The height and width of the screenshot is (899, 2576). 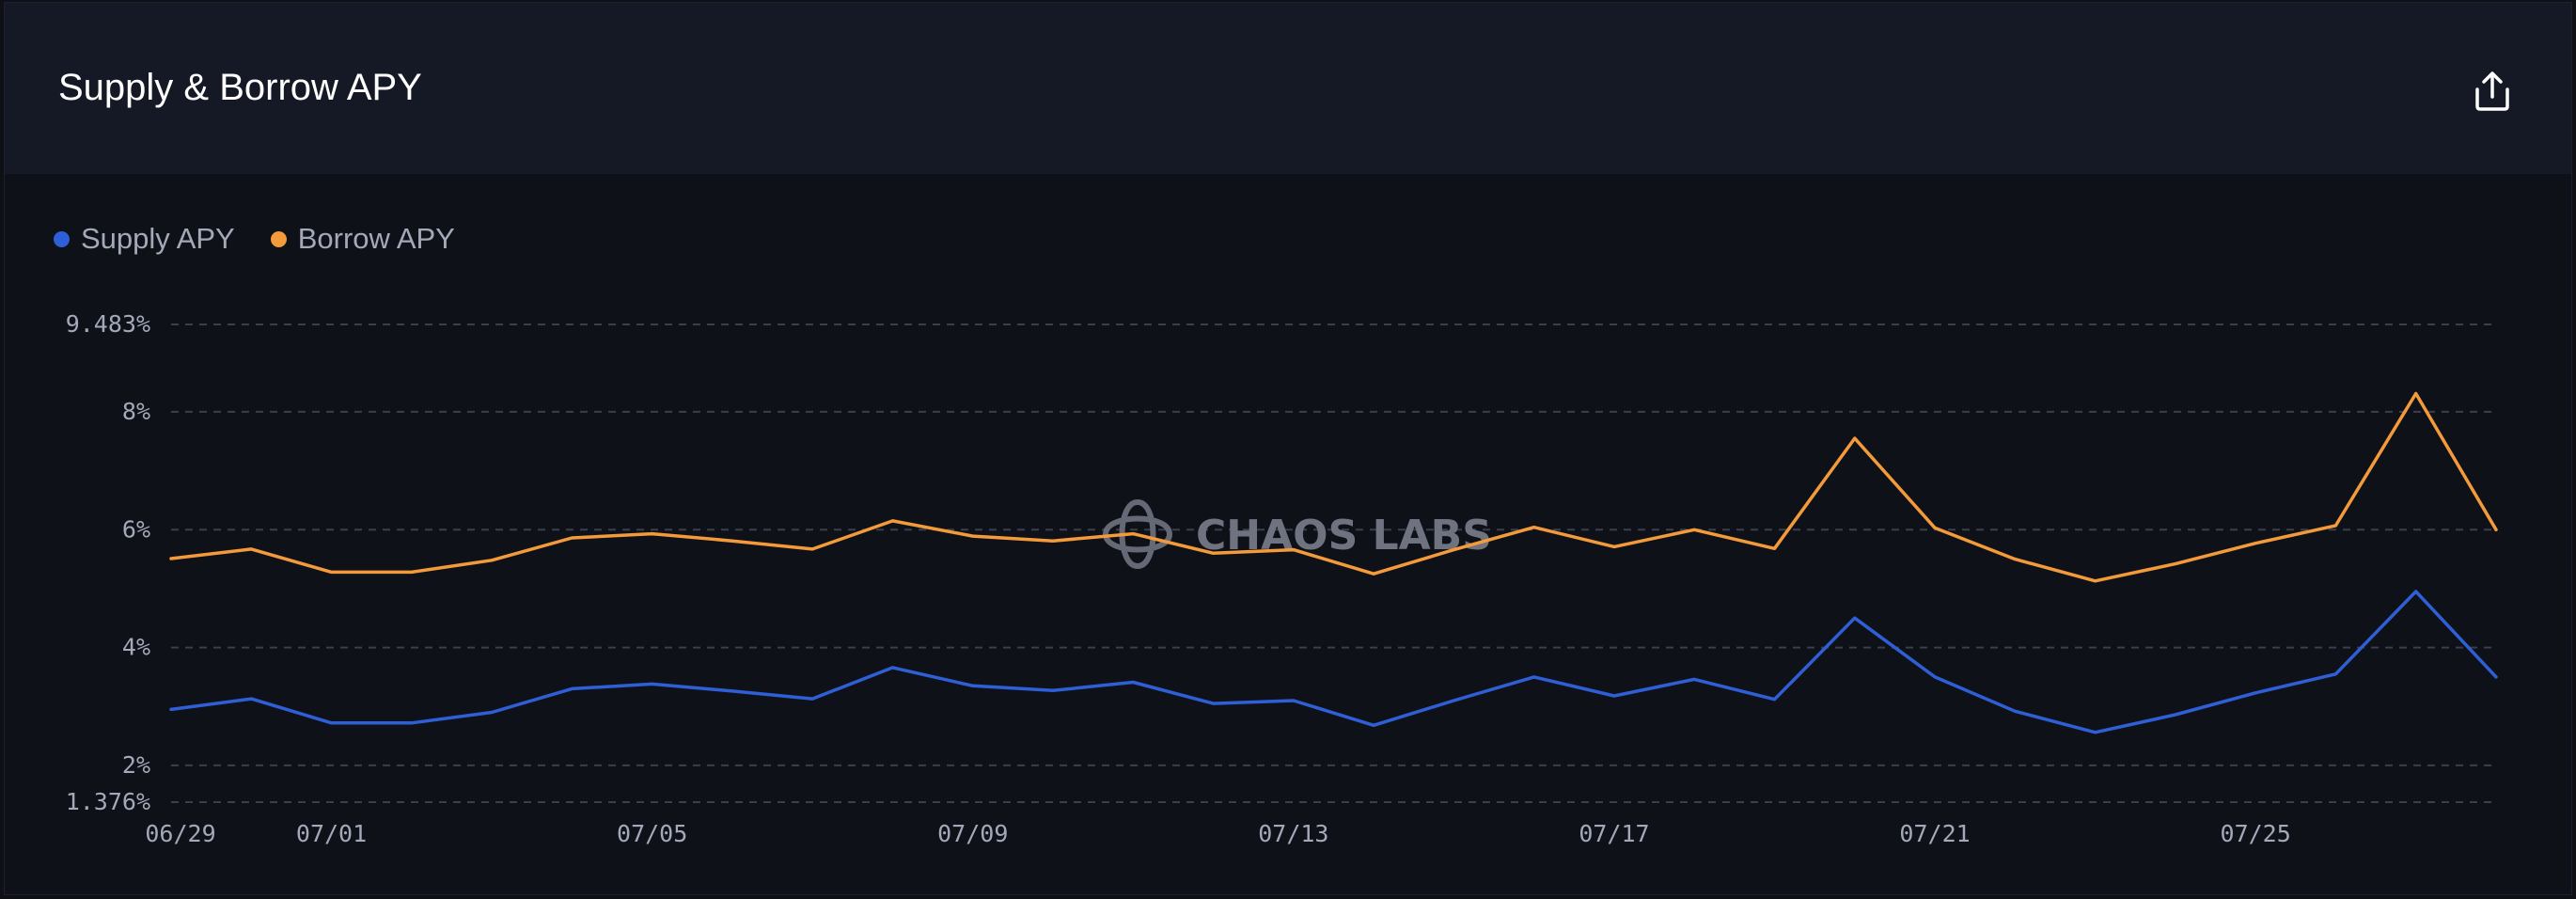 I want to click on y-tick-label: 2%, so click(x=136, y=765).